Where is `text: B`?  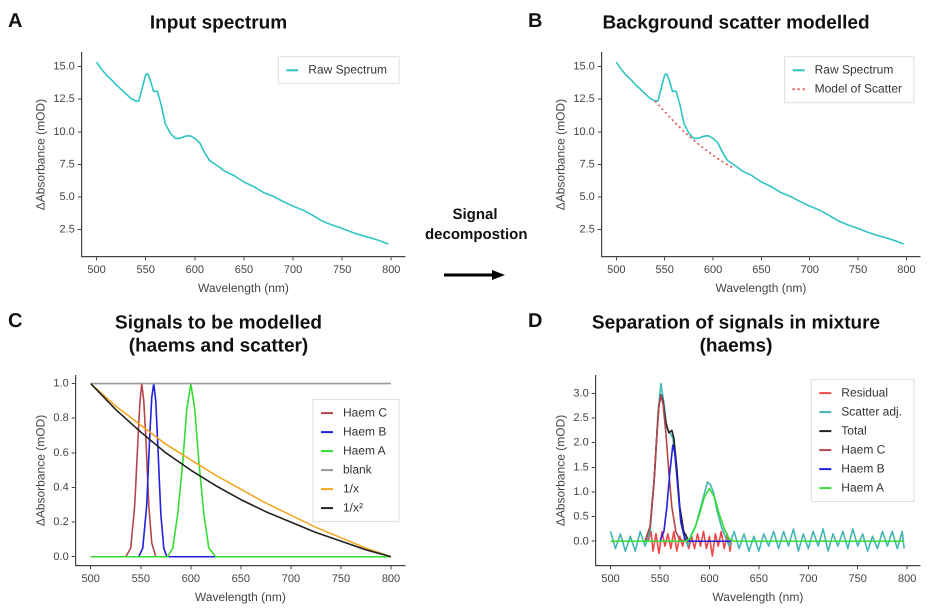 text: B is located at coordinates (535, 21).